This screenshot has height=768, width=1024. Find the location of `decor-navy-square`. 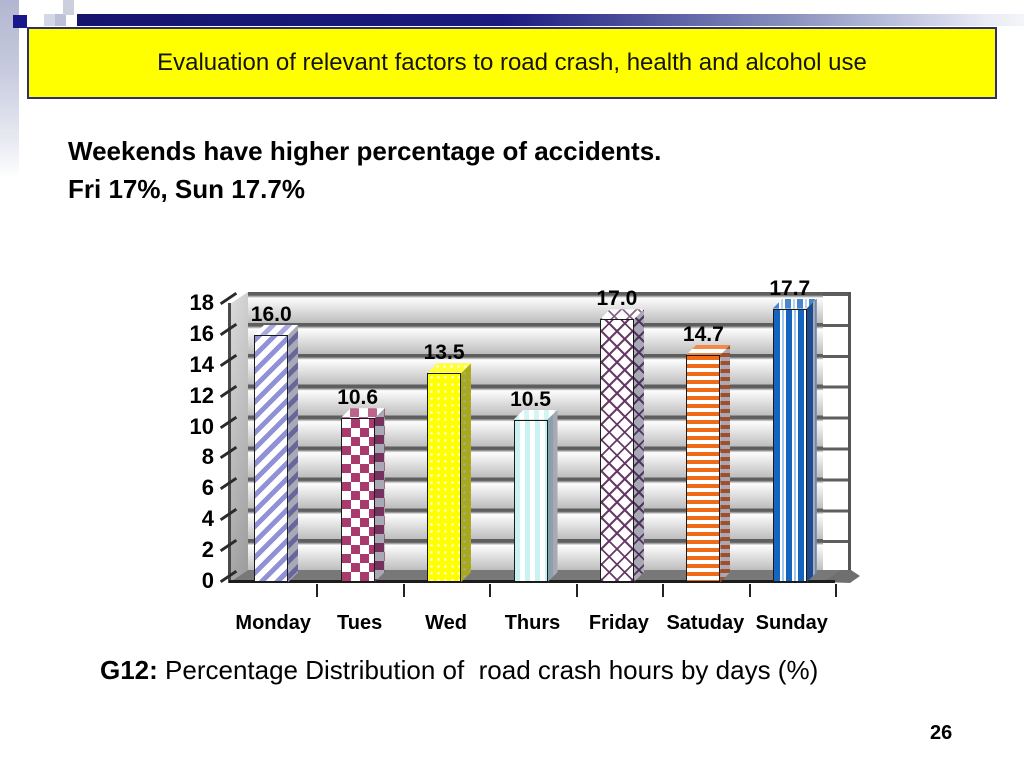

decor-navy-square is located at coordinates (20, 21).